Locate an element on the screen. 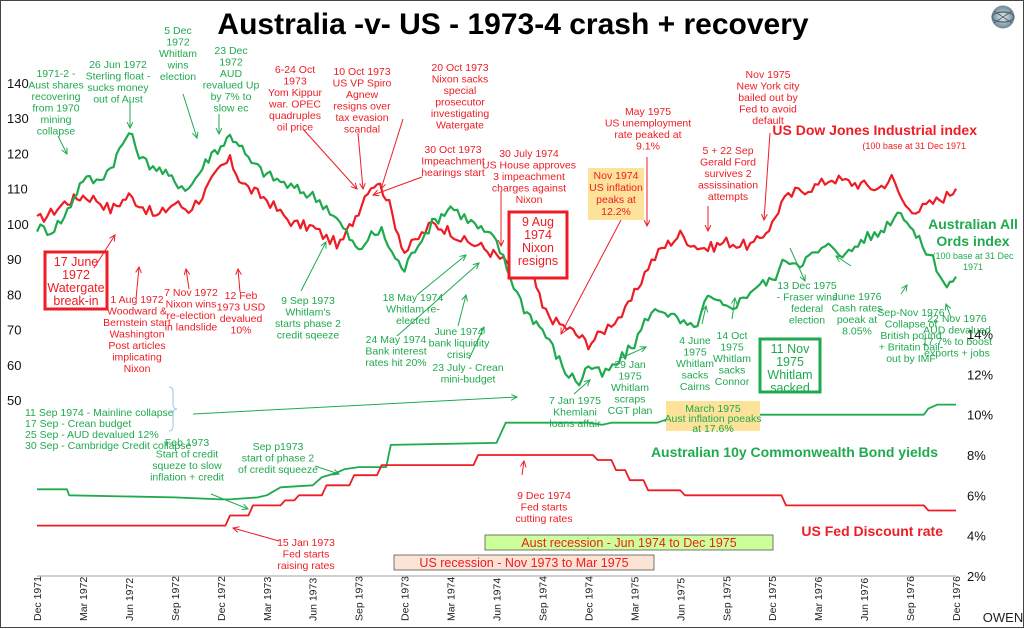  event-box-text: sacked is located at coordinates (790, 388).